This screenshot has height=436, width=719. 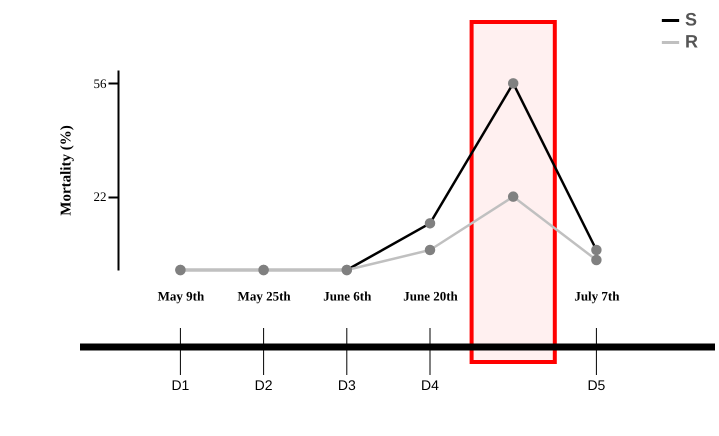 I want to click on x-tick-label: June 20th, so click(x=431, y=296).